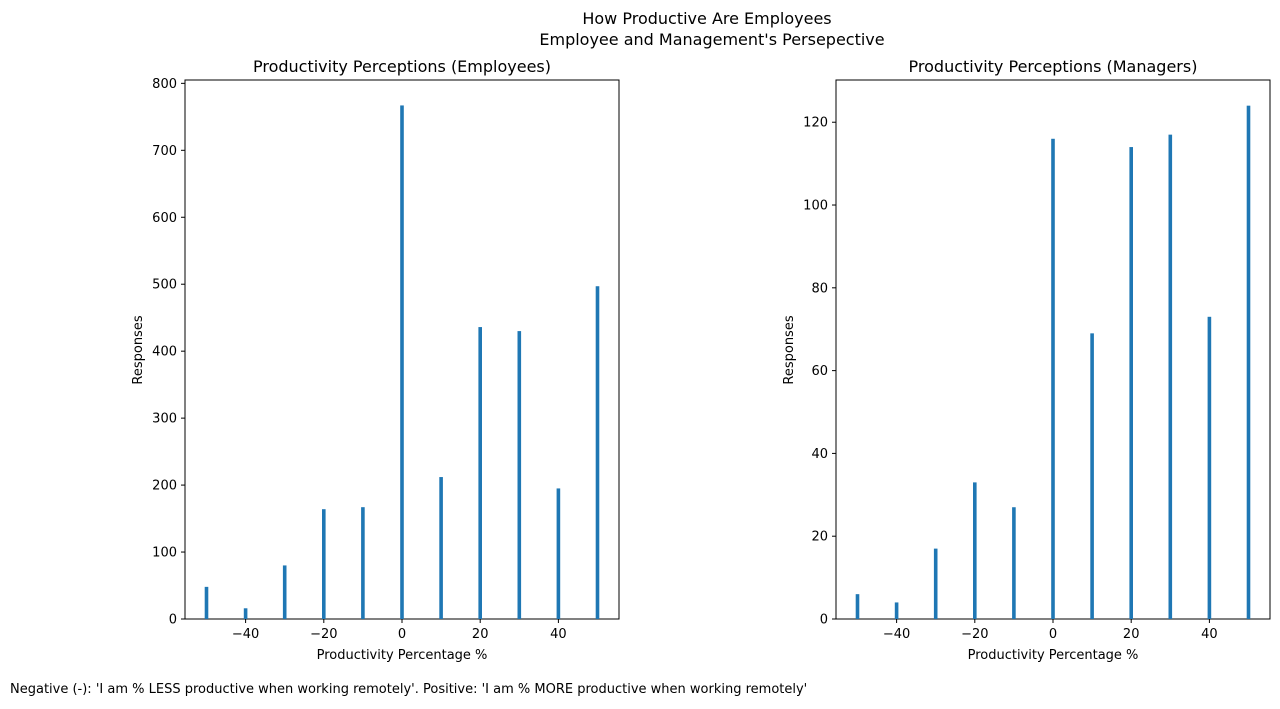 Image resolution: width=1280 pixels, height=709 pixels. I want to click on employees-xtick-label-4: 40, so click(558, 634).